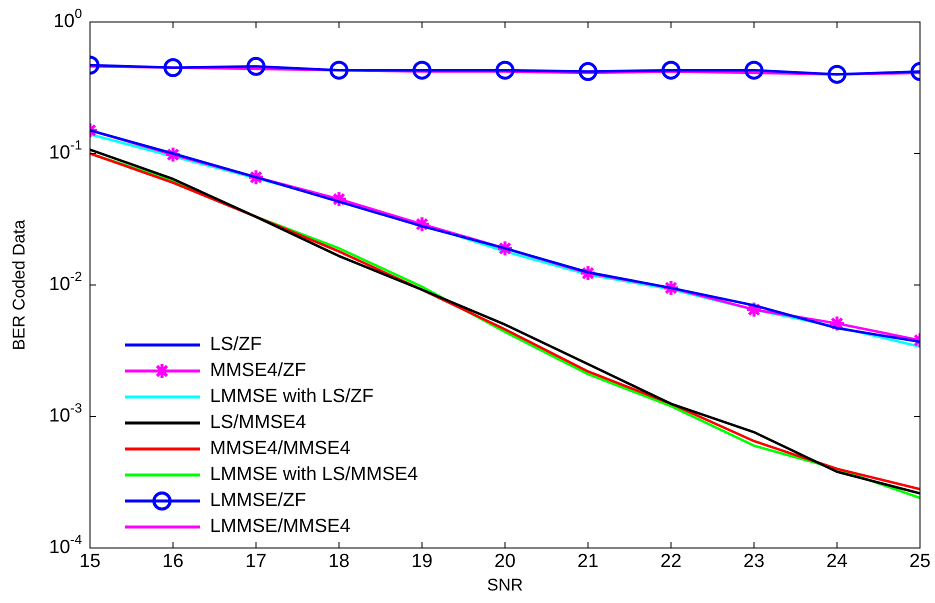  Describe the element at coordinates (280, 527) in the screenshot. I see `legend-label: LMMSE/MMSE4` at that location.